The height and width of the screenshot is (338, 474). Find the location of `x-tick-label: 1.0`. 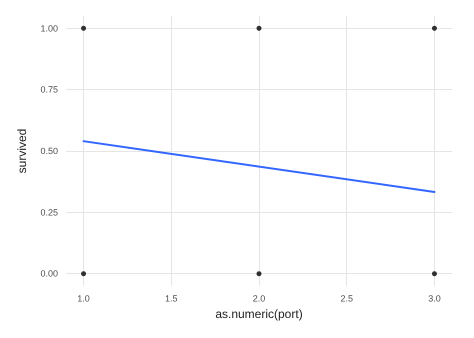

x-tick-label: 1.0 is located at coordinates (83, 299).